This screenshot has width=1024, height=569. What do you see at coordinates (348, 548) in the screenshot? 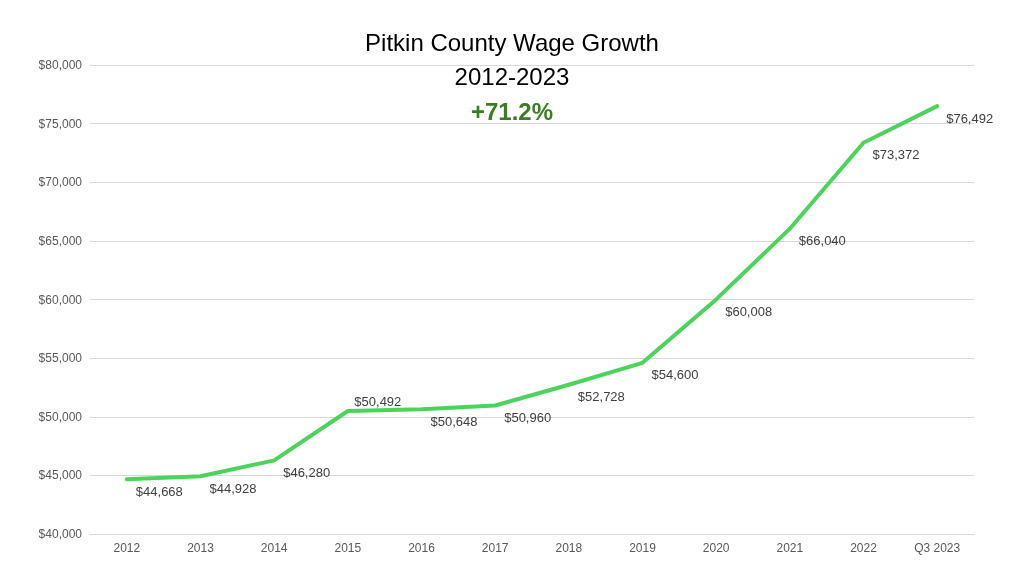
I see `x-tick-label: 2015` at bounding box center [348, 548].